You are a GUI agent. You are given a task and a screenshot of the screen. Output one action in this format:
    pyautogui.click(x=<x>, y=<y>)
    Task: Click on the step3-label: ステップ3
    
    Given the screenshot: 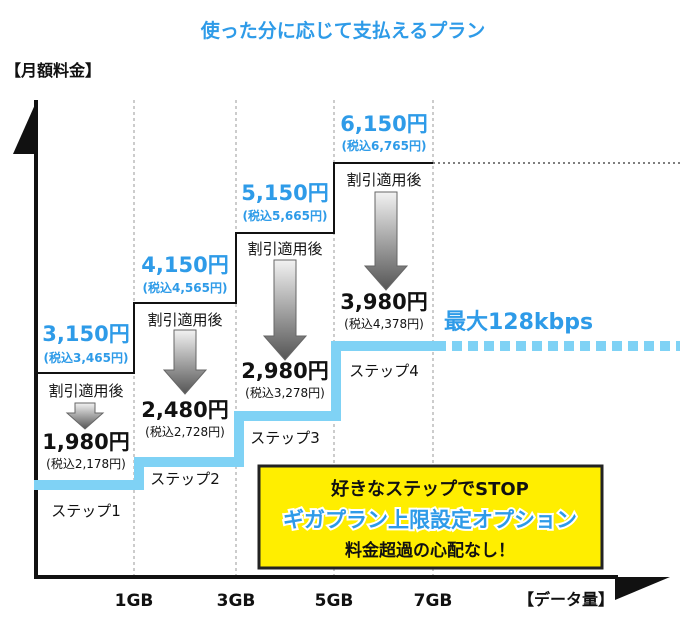 What is the action you would take?
    pyautogui.click(x=285, y=438)
    